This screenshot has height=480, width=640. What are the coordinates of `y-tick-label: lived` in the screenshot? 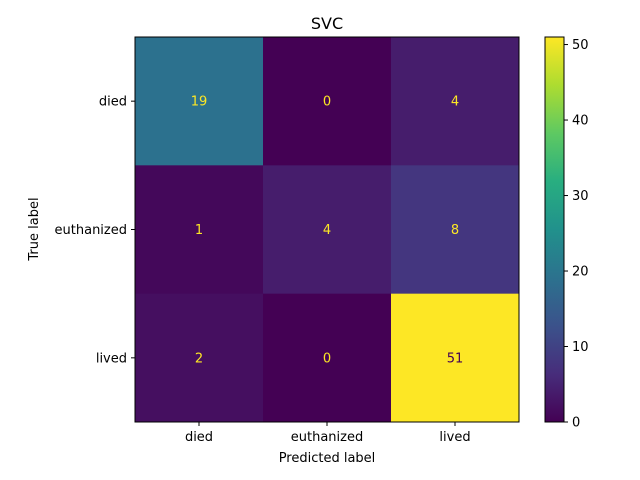 It's located at (111, 358).